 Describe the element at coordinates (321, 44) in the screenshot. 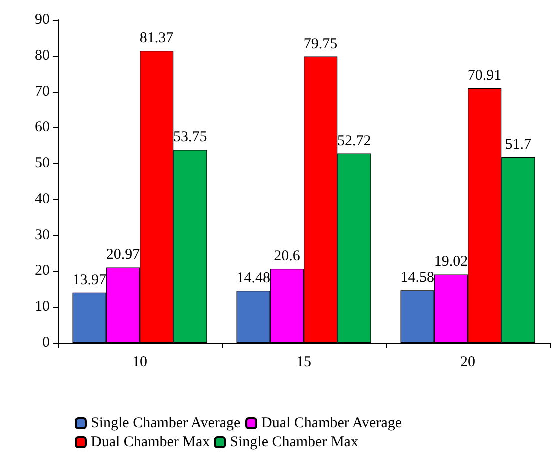

I see `data-label: 79.75` at that location.